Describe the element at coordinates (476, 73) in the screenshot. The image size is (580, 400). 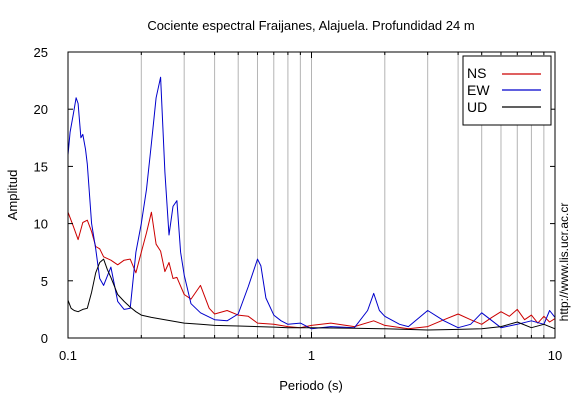
I see `legend-label-ns: NS` at that location.